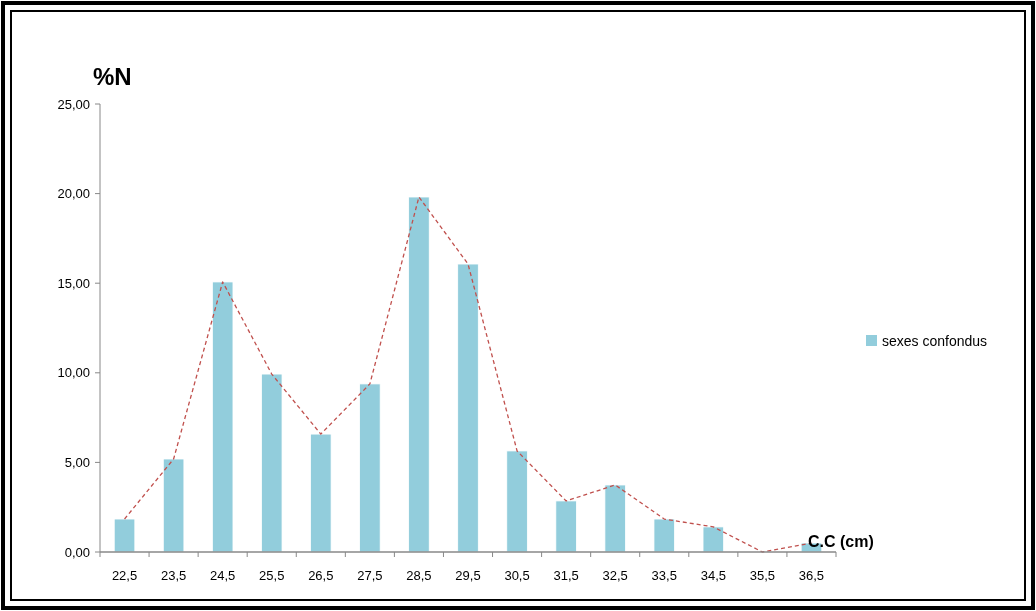 This screenshot has height=611, width=1036. I want to click on x-tick-label: 35,5, so click(762, 575).